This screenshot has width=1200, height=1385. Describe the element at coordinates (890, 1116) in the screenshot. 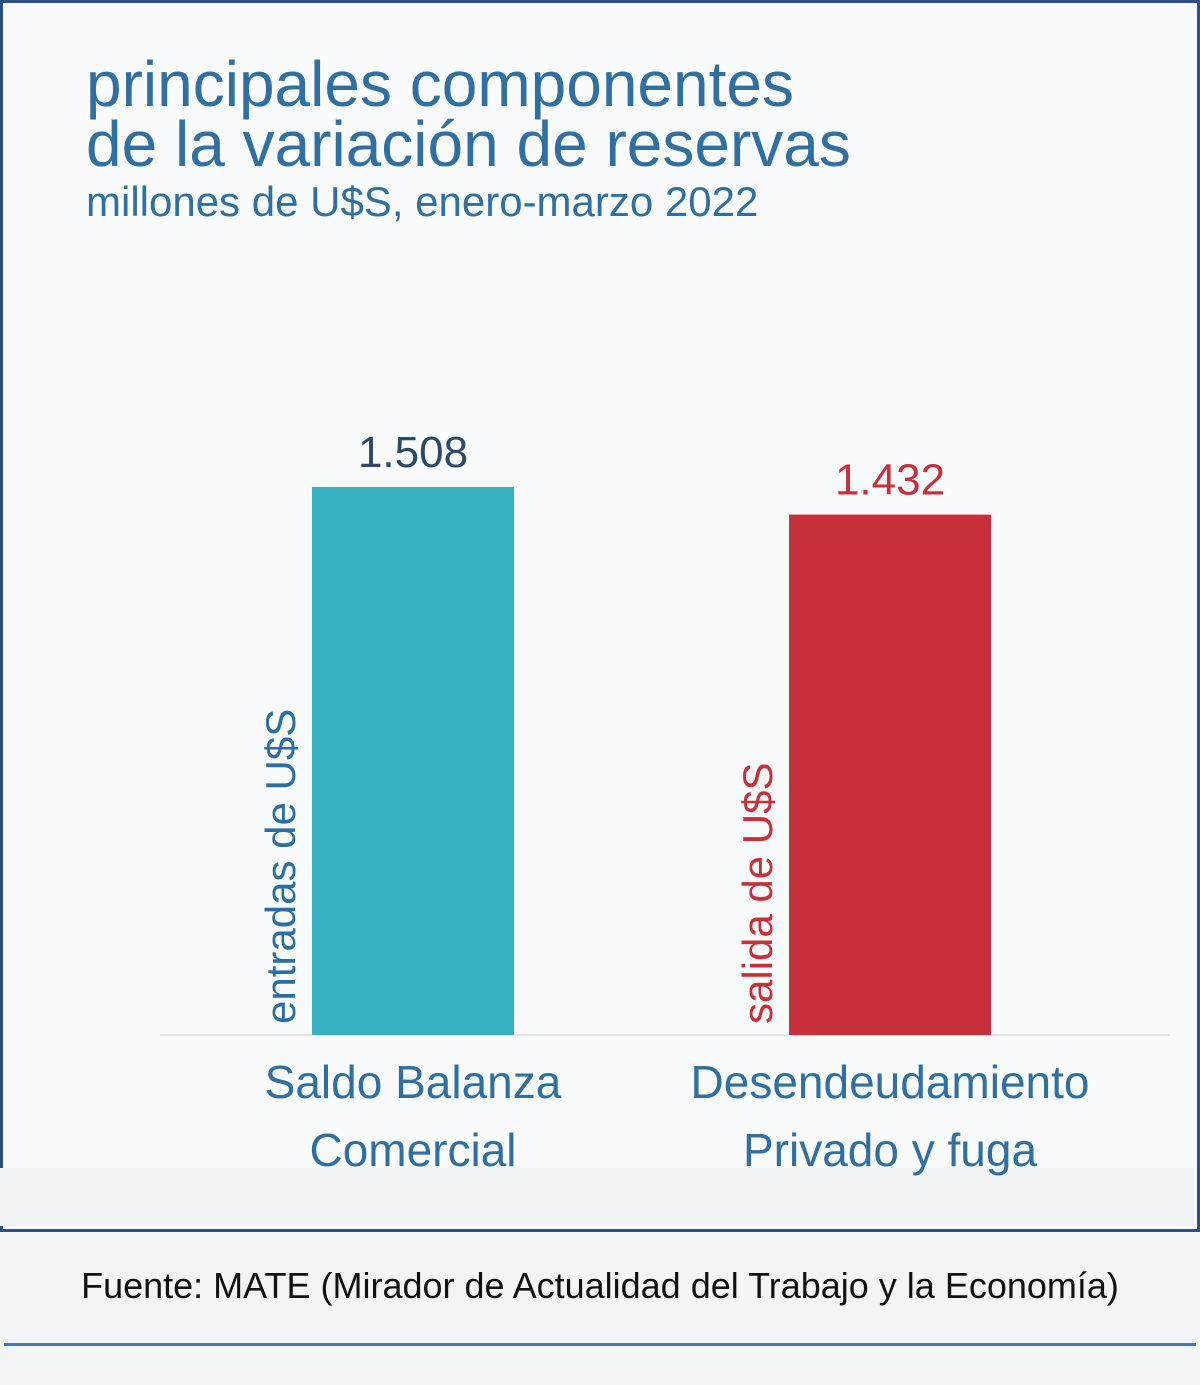

I see `x-tick-label: Desendeudamiento Privado y fuga` at that location.